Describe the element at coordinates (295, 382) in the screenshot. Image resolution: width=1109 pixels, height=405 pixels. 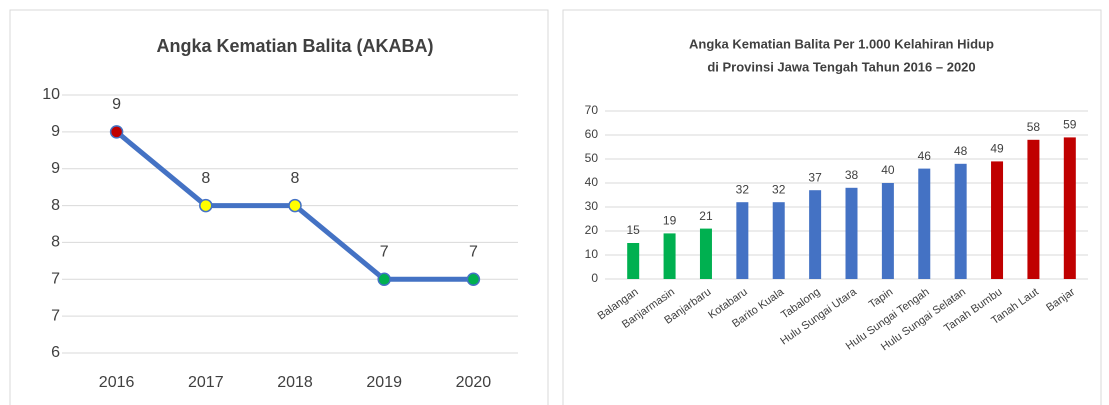
I see `x-tick-label: 2018` at that location.